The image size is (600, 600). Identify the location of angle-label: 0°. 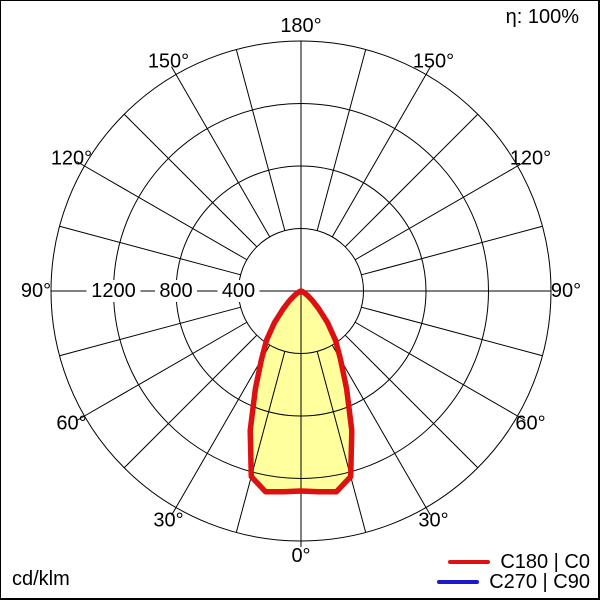
(300, 556).